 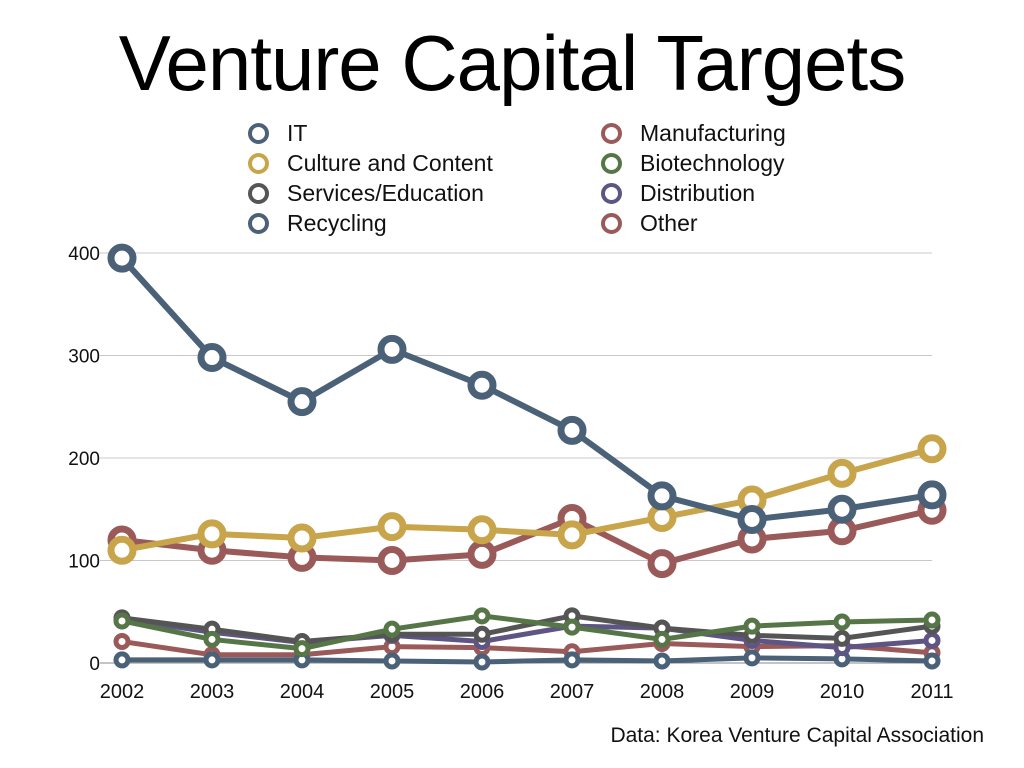 I want to click on x-tick-label: 2004, so click(x=302, y=692).